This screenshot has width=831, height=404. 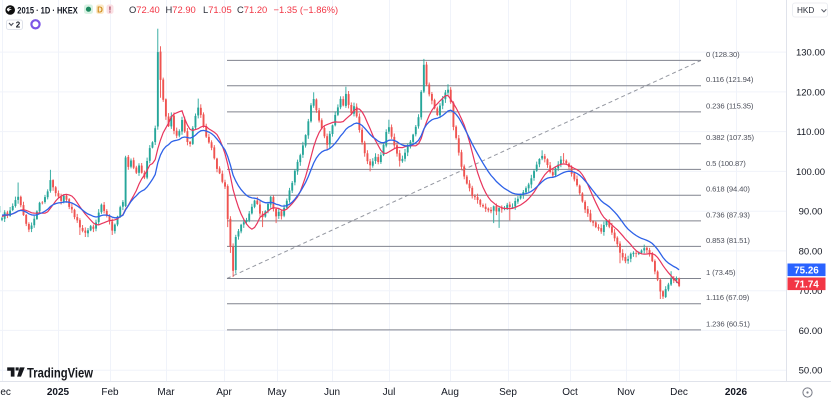 I want to click on svg-text: 0.382 (107.35), so click(x=730, y=137).